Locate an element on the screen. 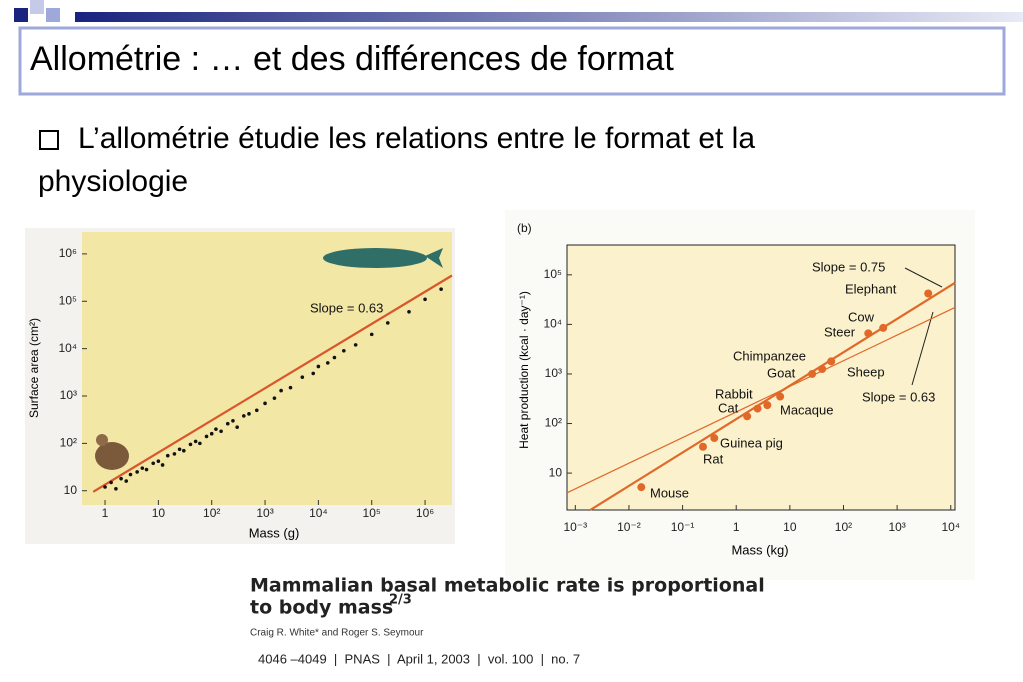 Image resolution: width=1023 pixels, height=682 pixels. x-tick-label: 10⁵ is located at coordinates (372, 513).